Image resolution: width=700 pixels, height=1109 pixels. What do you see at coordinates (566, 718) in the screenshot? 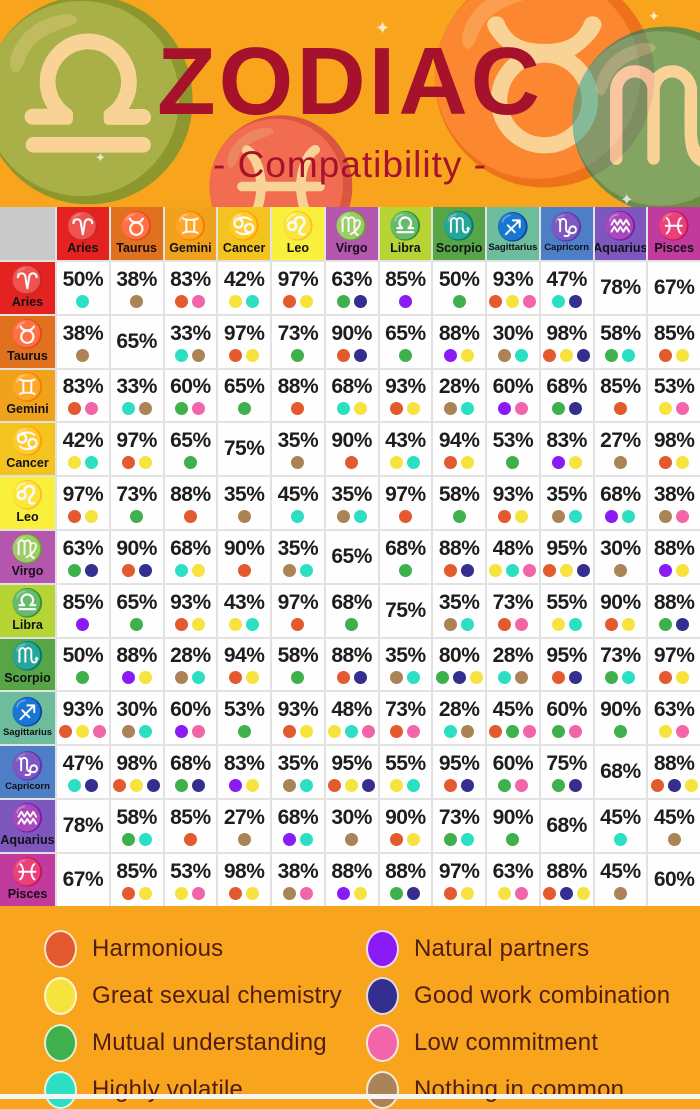
I see `compatibility-cell-sagittarius-capricorn: 60%` at bounding box center [566, 718].